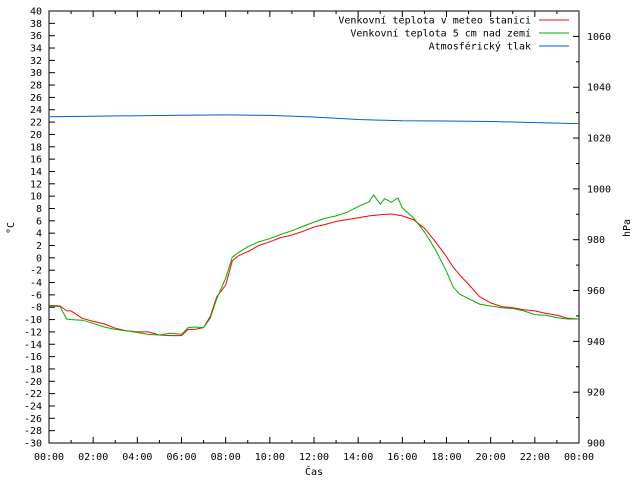 This screenshot has height=480, width=640. What do you see at coordinates (36, 49) in the screenshot?
I see `y-left-tick-label: 34` at bounding box center [36, 49].